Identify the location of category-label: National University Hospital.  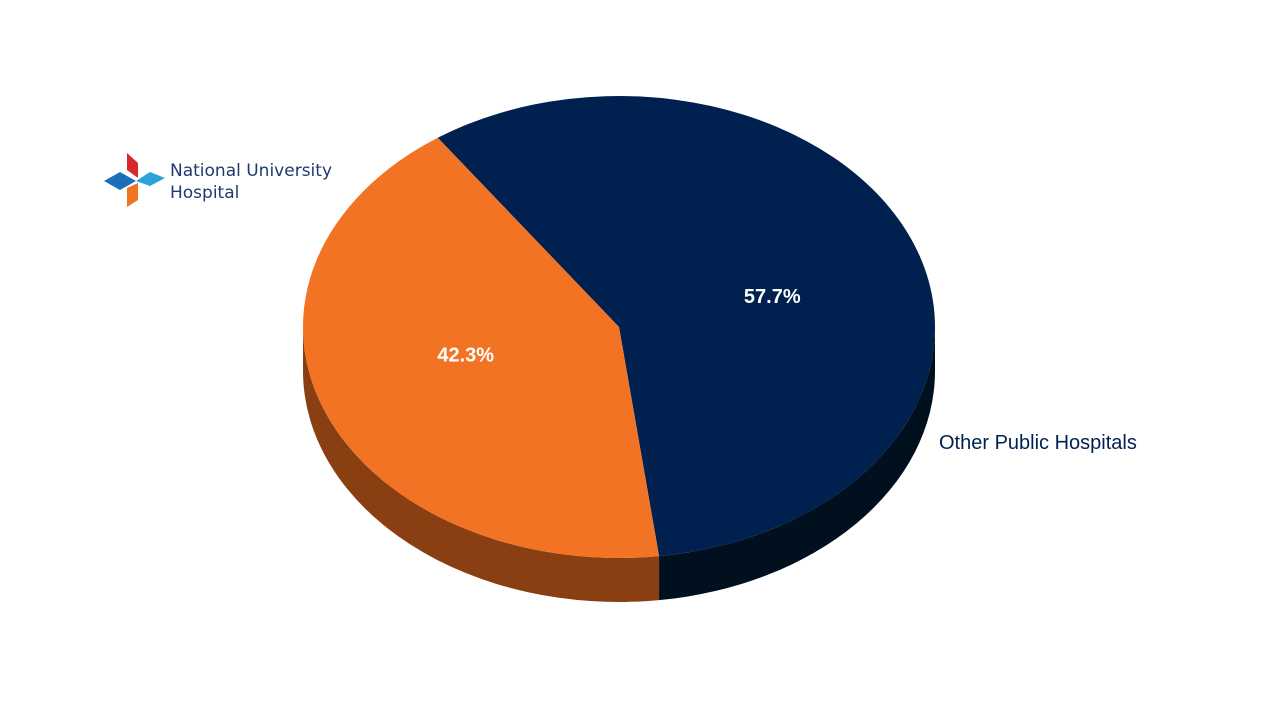
(251, 182).